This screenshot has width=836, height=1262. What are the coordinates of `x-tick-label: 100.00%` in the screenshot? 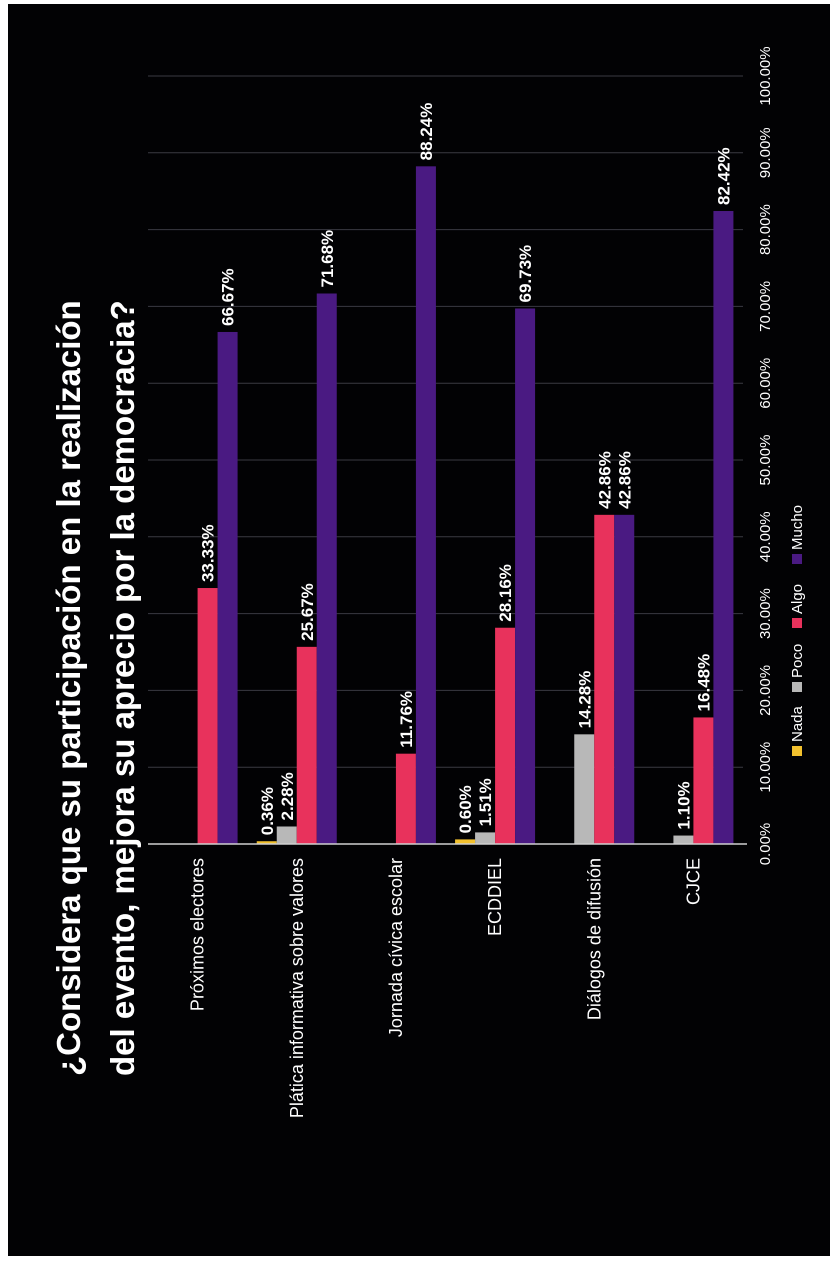 It's located at (765, 75).